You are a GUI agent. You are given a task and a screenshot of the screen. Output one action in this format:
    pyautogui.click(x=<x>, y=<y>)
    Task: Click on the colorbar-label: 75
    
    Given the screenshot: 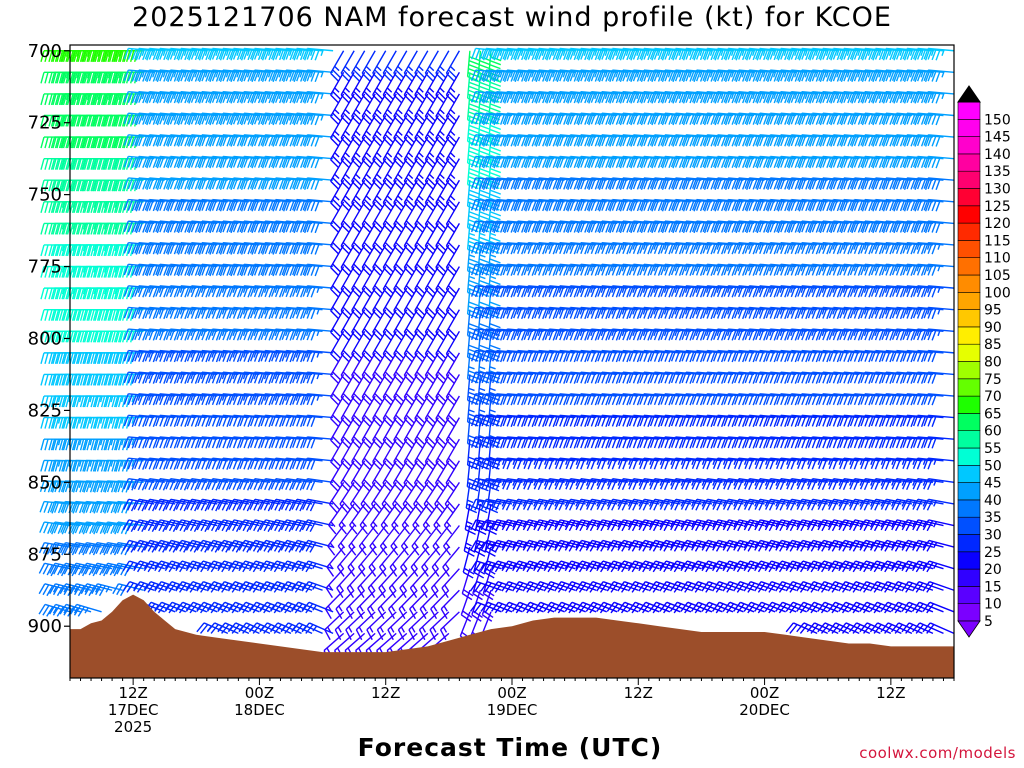 What is the action you would take?
    pyautogui.click(x=993, y=380)
    